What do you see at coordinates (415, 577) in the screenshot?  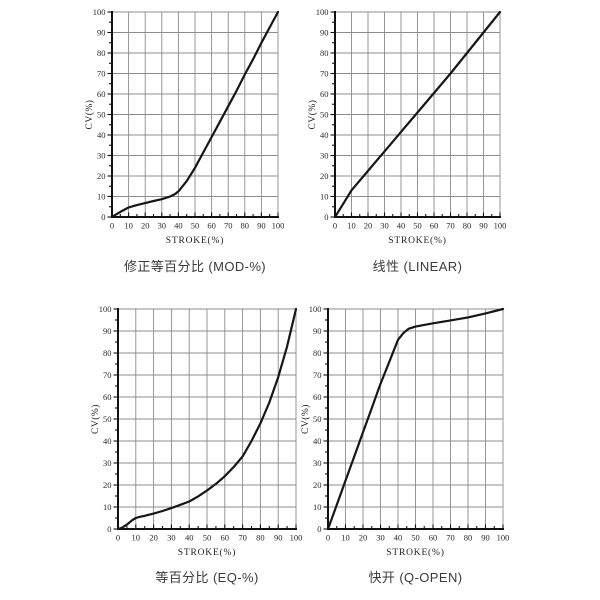 I see `chart-title-q-open: 快开 (Q-OPEN)` at bounding box center [415, 577].